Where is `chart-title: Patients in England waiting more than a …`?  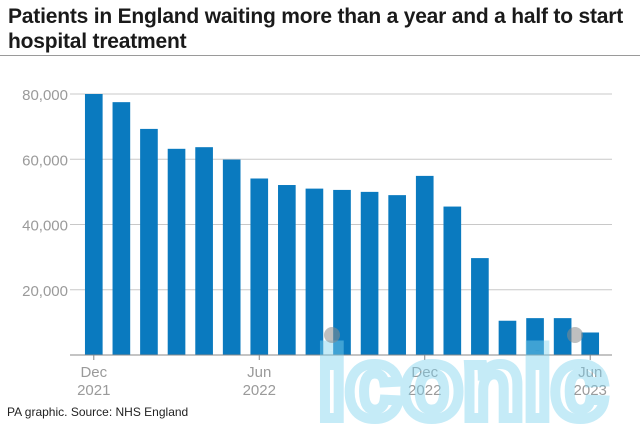
chart-title: Patients in England waiting more than a … is located at coordinates (315, 29).